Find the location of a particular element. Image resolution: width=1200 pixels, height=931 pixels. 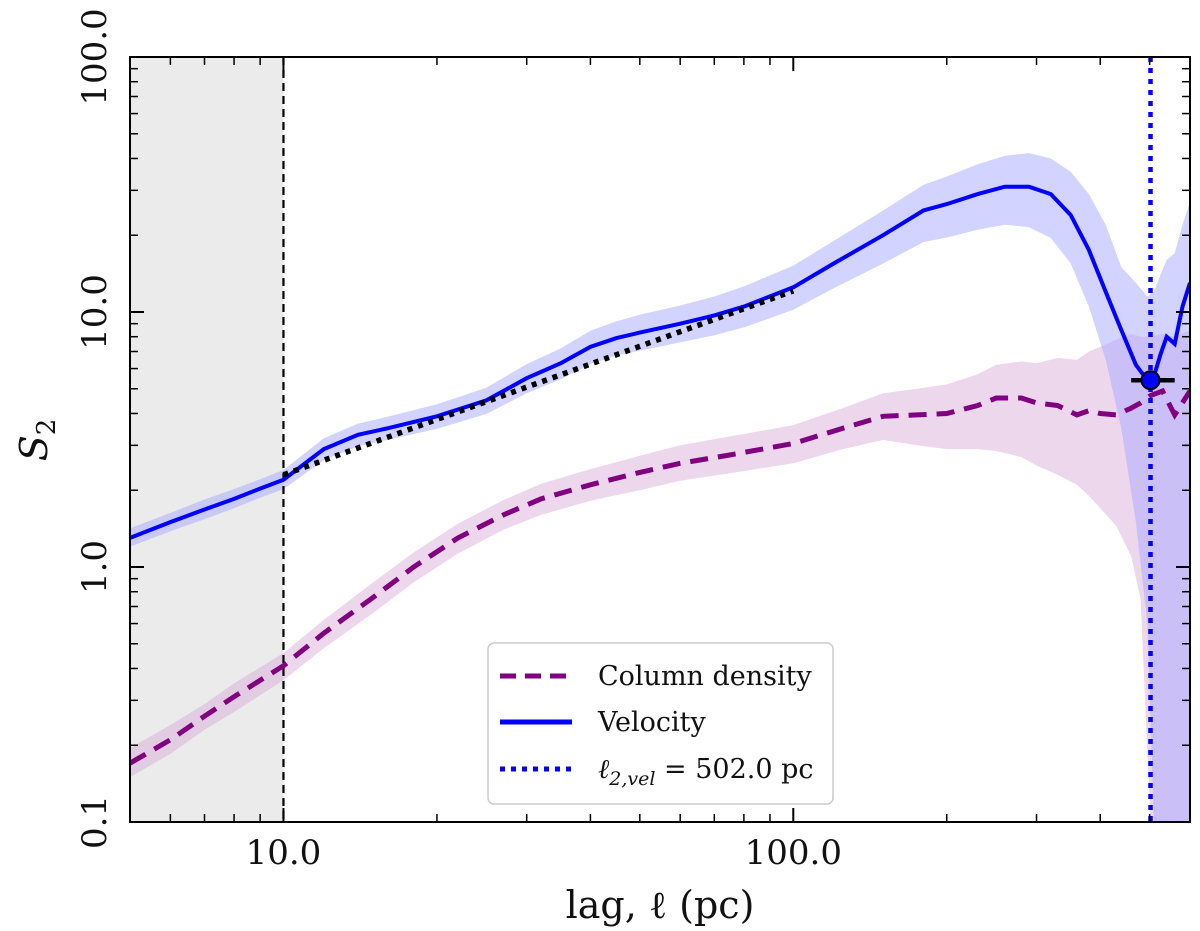

y-tick-label-100: 100.0 is located at coordinates (95, 56).